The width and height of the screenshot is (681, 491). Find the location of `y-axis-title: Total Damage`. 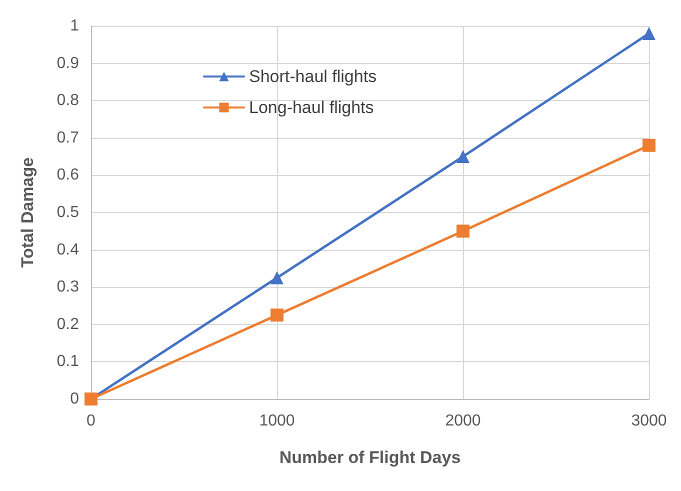

y-axis-title: Total Damage is located at coordinates (27, 212).